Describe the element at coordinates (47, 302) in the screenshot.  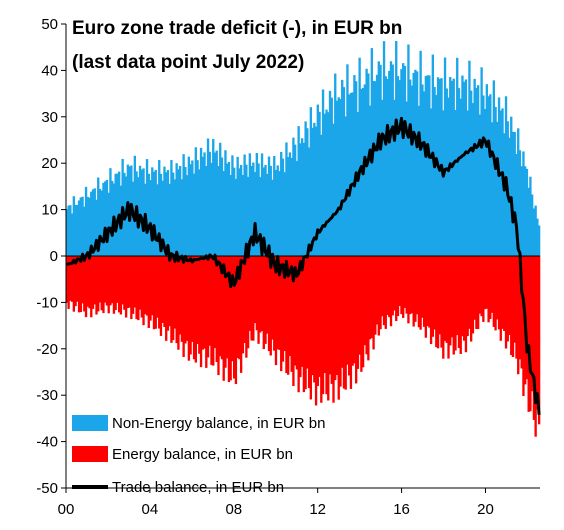
I see `y-tick-label: -10` at that location.